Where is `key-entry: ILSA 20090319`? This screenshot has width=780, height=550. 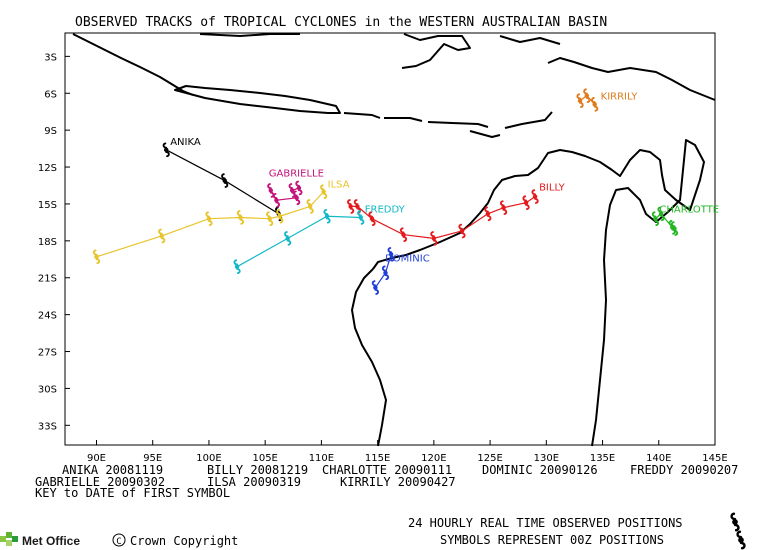
key-entry: ILSA 20090319 is located at coordinates (254, 482).